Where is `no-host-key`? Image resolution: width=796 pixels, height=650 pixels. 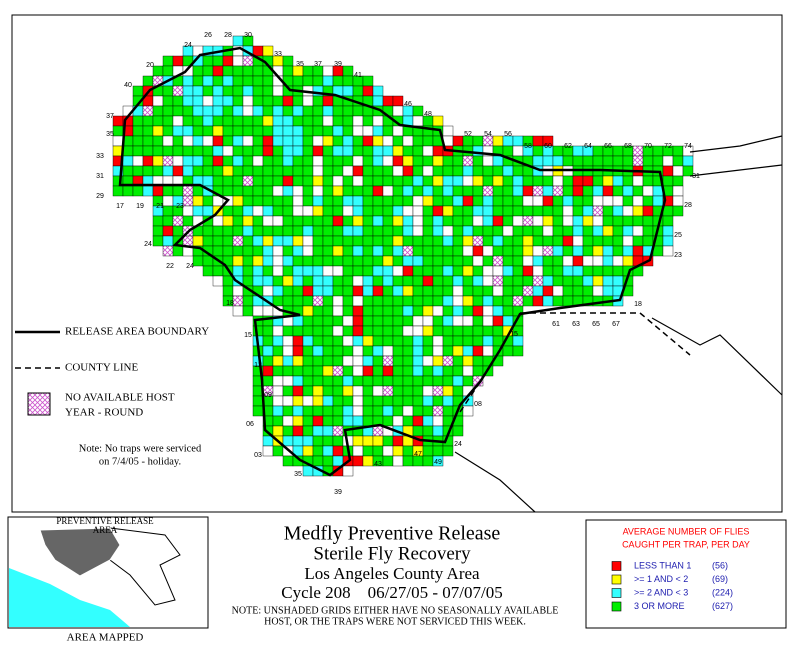
no-host-key is located at coordinates (39, 404).